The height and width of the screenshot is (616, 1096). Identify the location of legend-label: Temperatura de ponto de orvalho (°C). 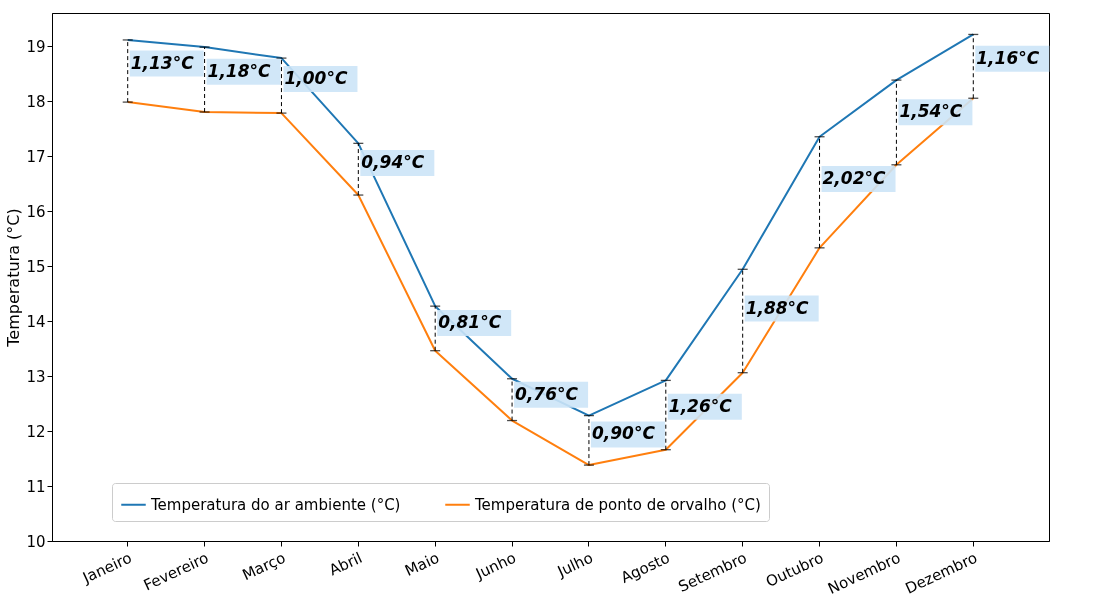
(617, 504).